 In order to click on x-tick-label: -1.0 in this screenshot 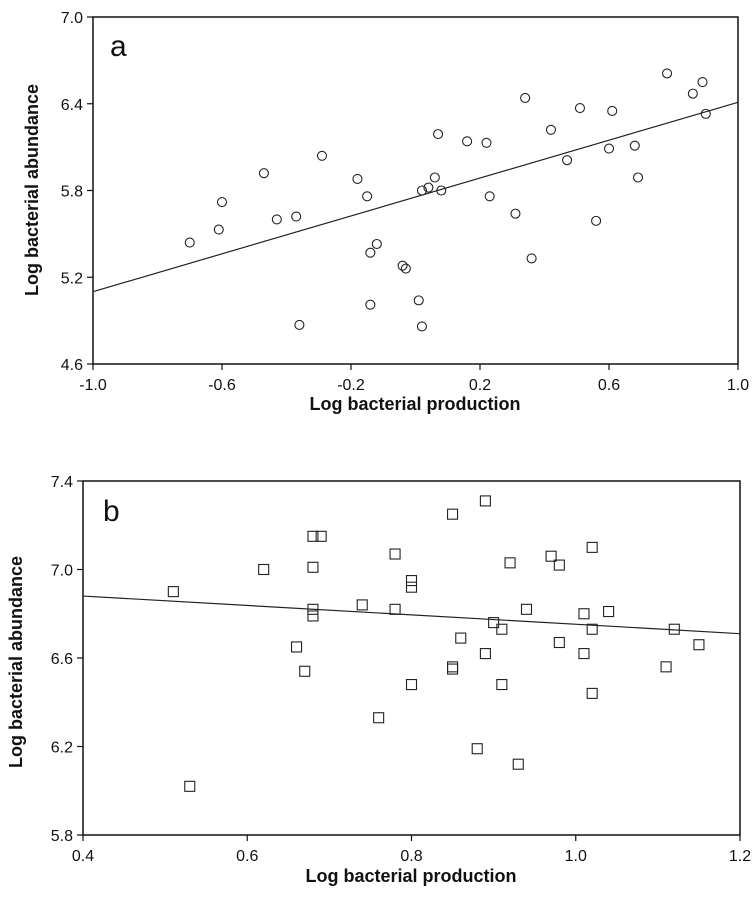, I will do `click(93, 385)`.